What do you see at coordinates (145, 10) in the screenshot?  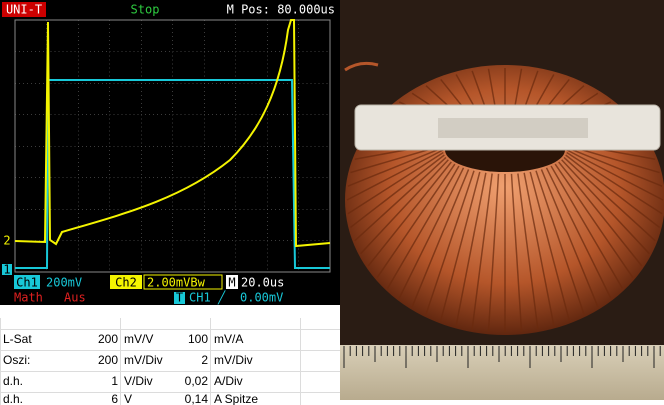 I see `run-state: Stop` at bounding box center [145, 10].